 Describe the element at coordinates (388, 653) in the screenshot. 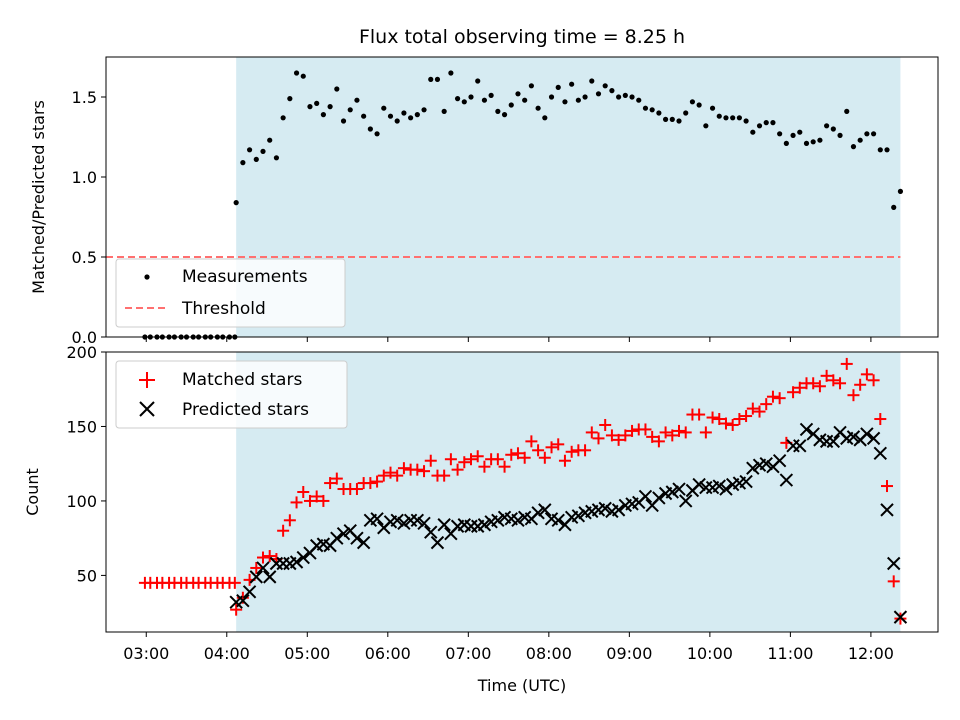

I see `x-tick-label: 06:00` at that location.